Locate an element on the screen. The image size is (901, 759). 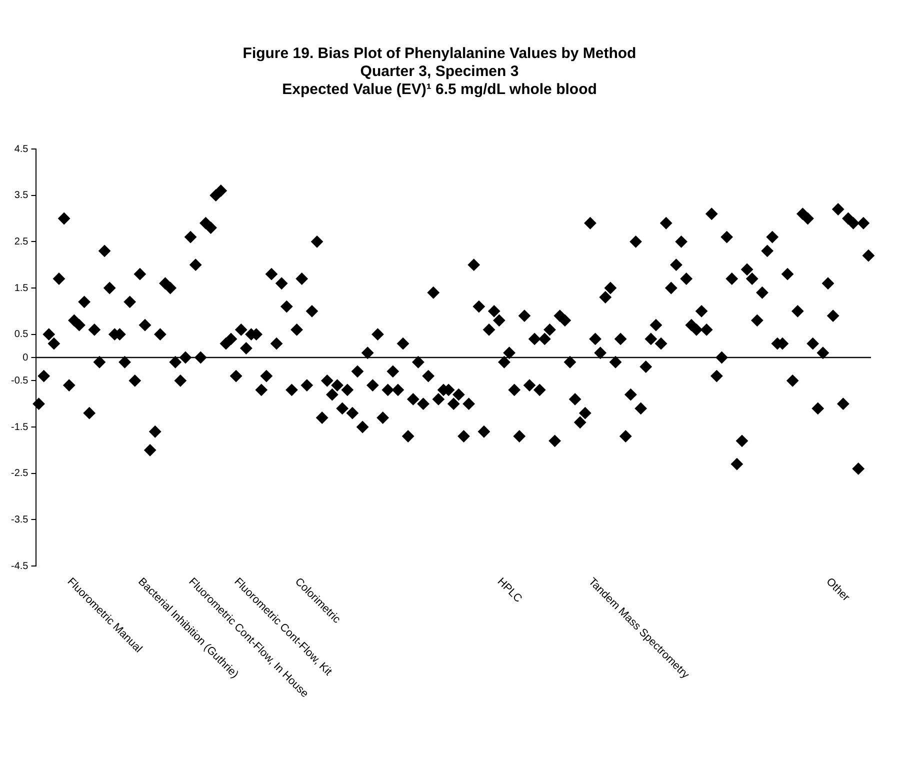
text: Quarter 3, Specimen 3 is located at coordinates (439, 71).